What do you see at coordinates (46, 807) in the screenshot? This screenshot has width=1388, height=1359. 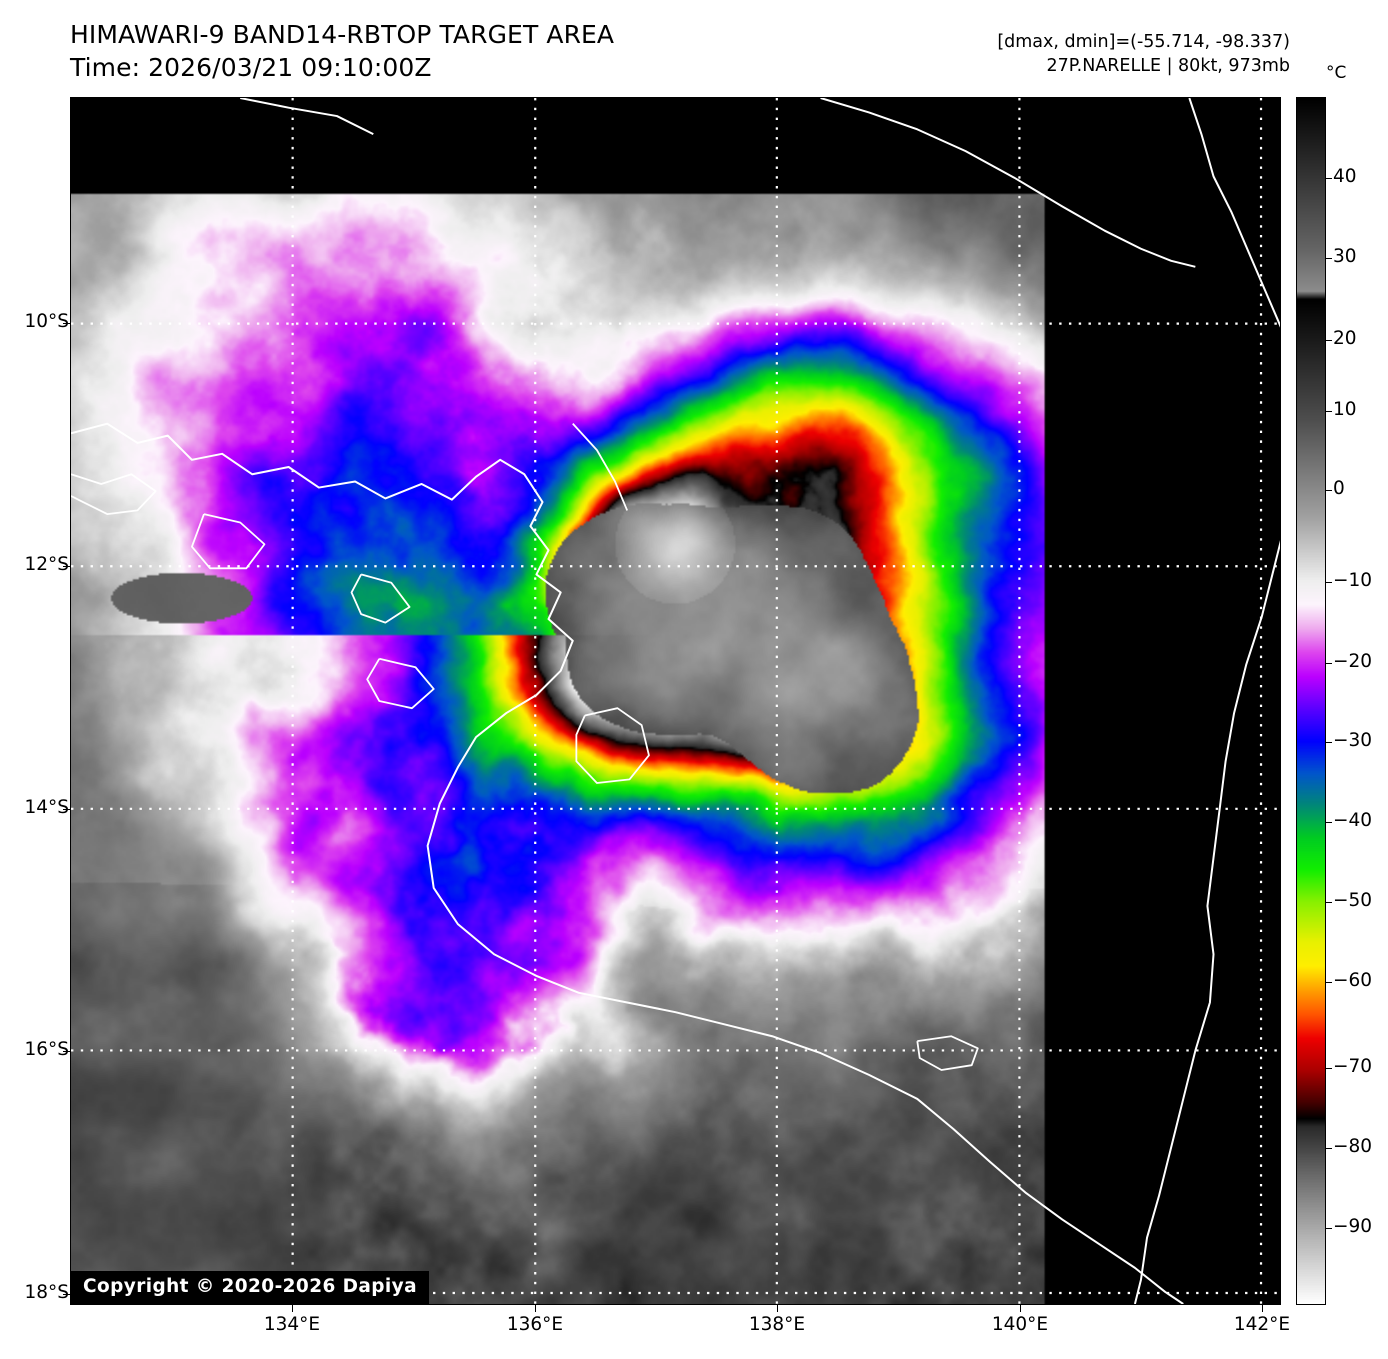 I see `lat-tick-14s: 14°S` at bounding box center [46, 807].